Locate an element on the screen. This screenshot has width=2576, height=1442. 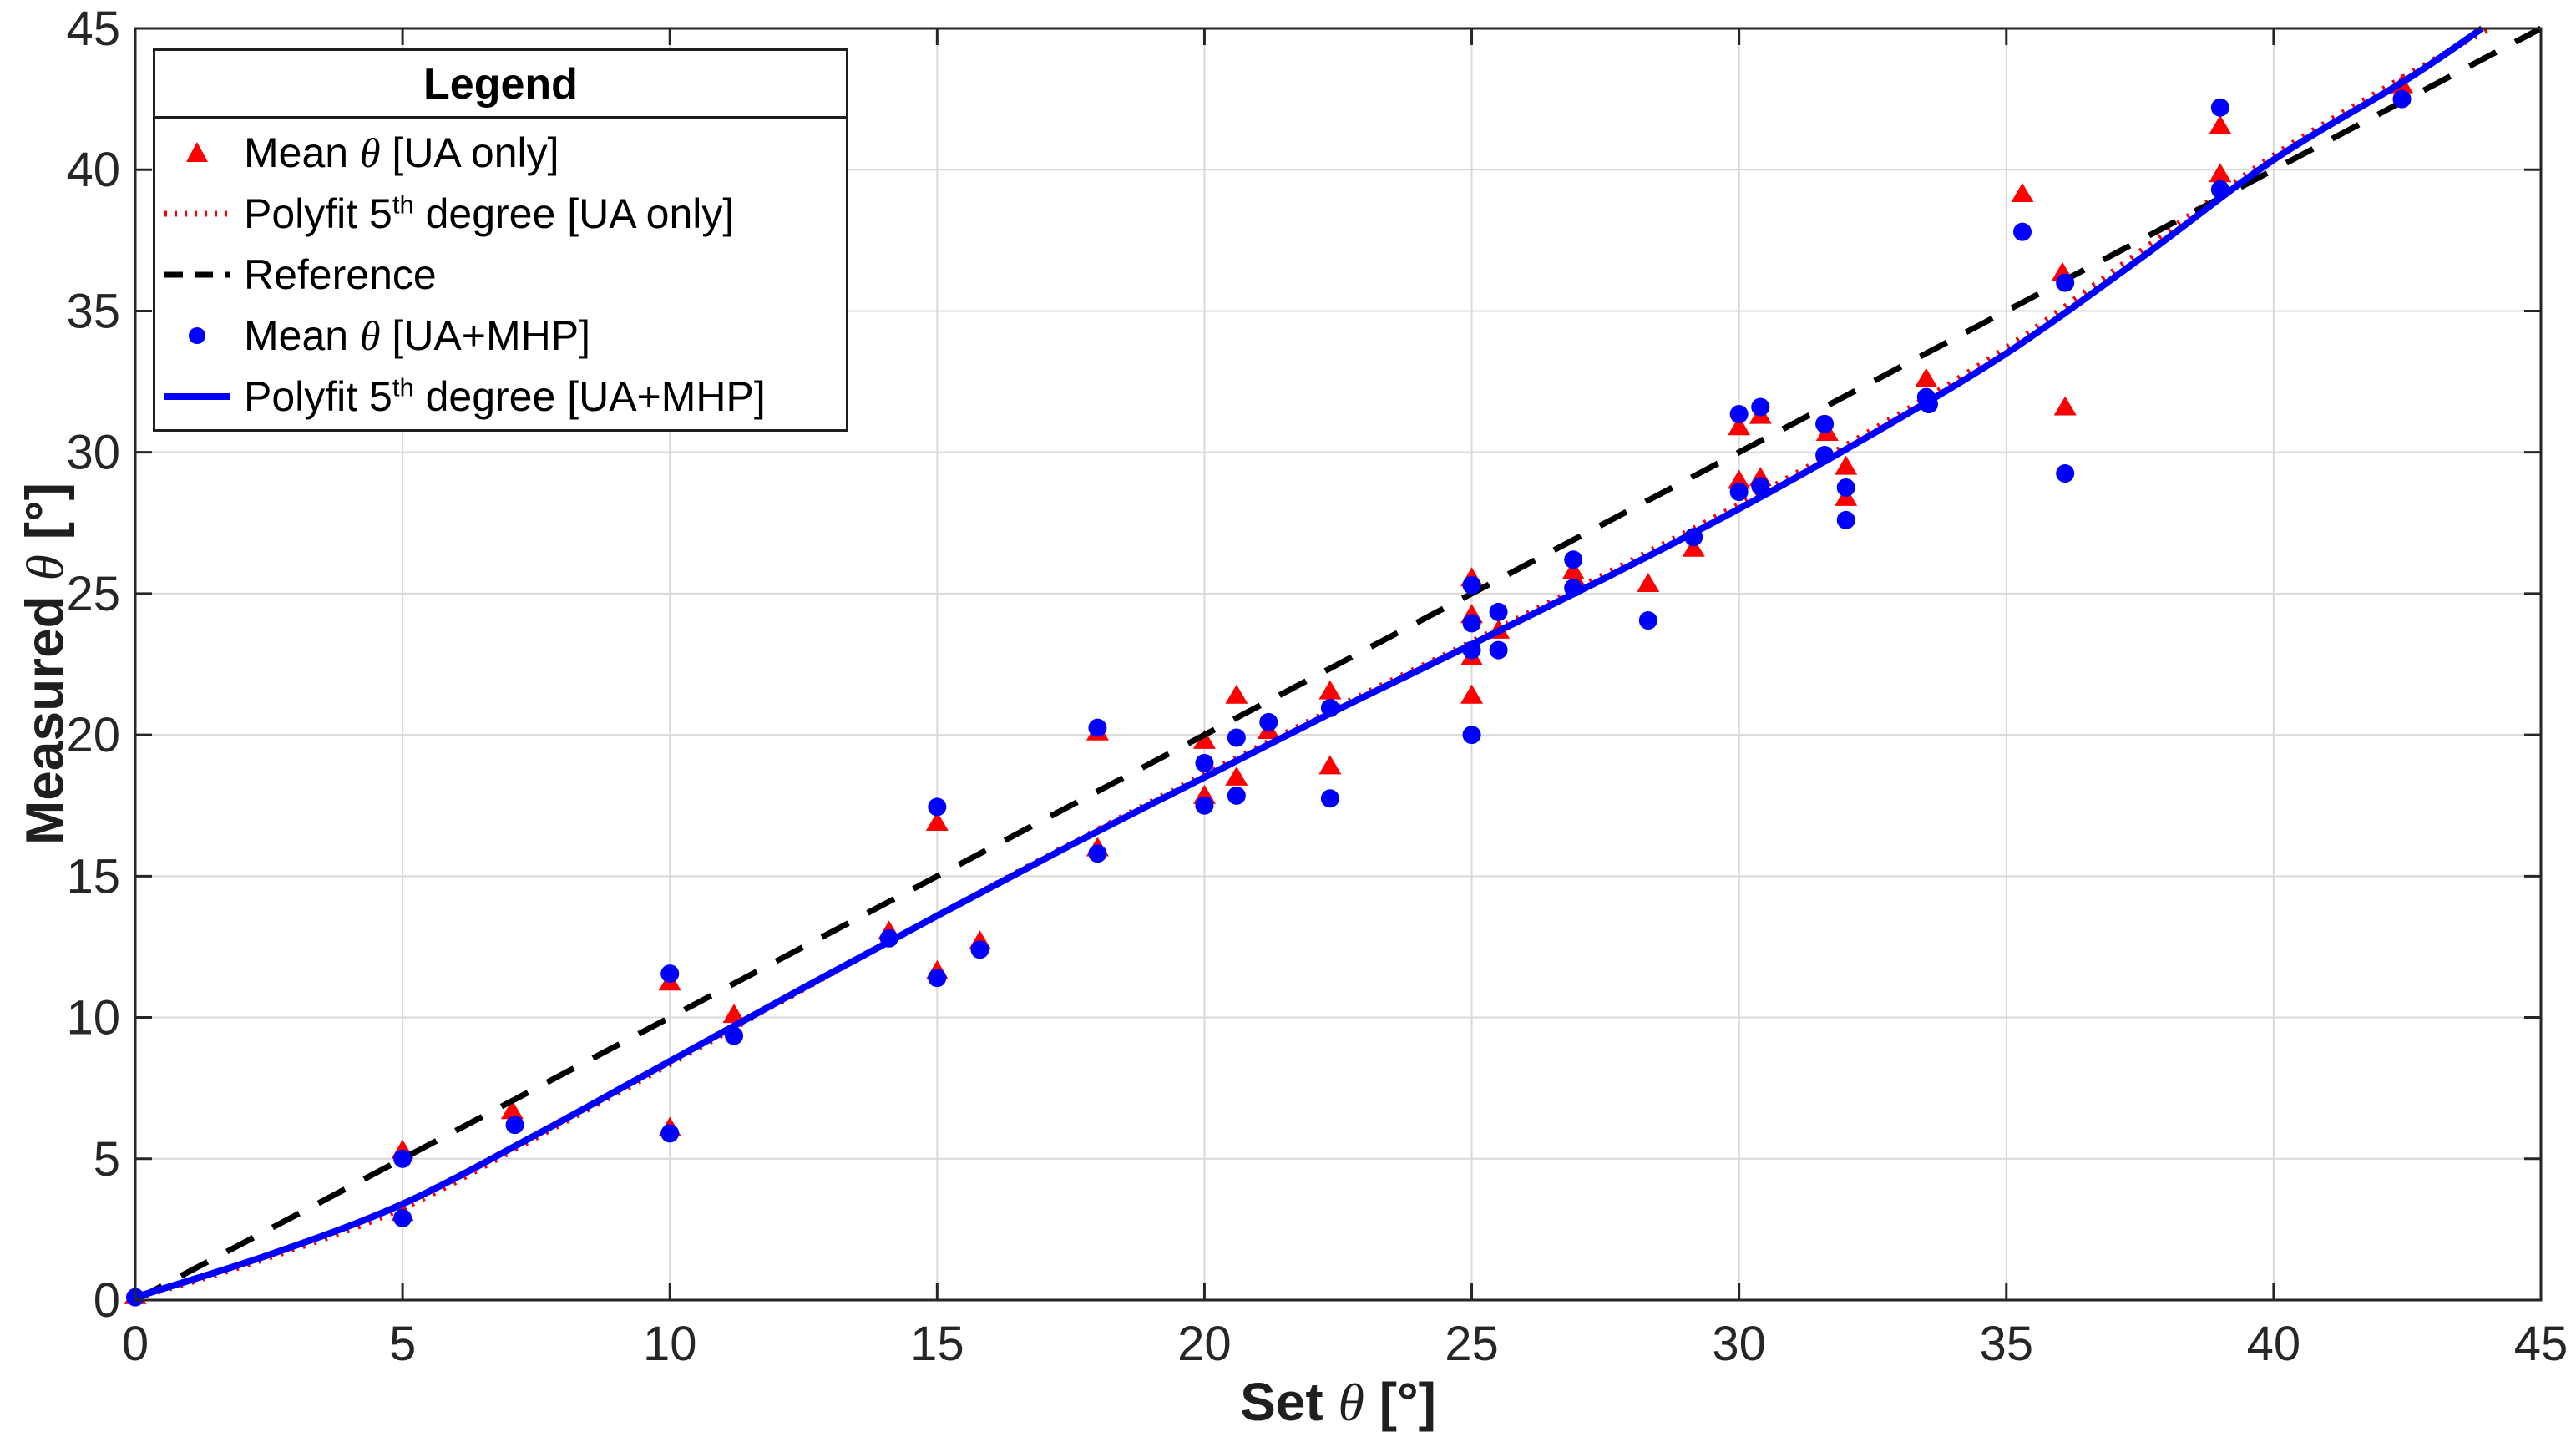
legend-circle-icon is located at coordinates (197, 336).